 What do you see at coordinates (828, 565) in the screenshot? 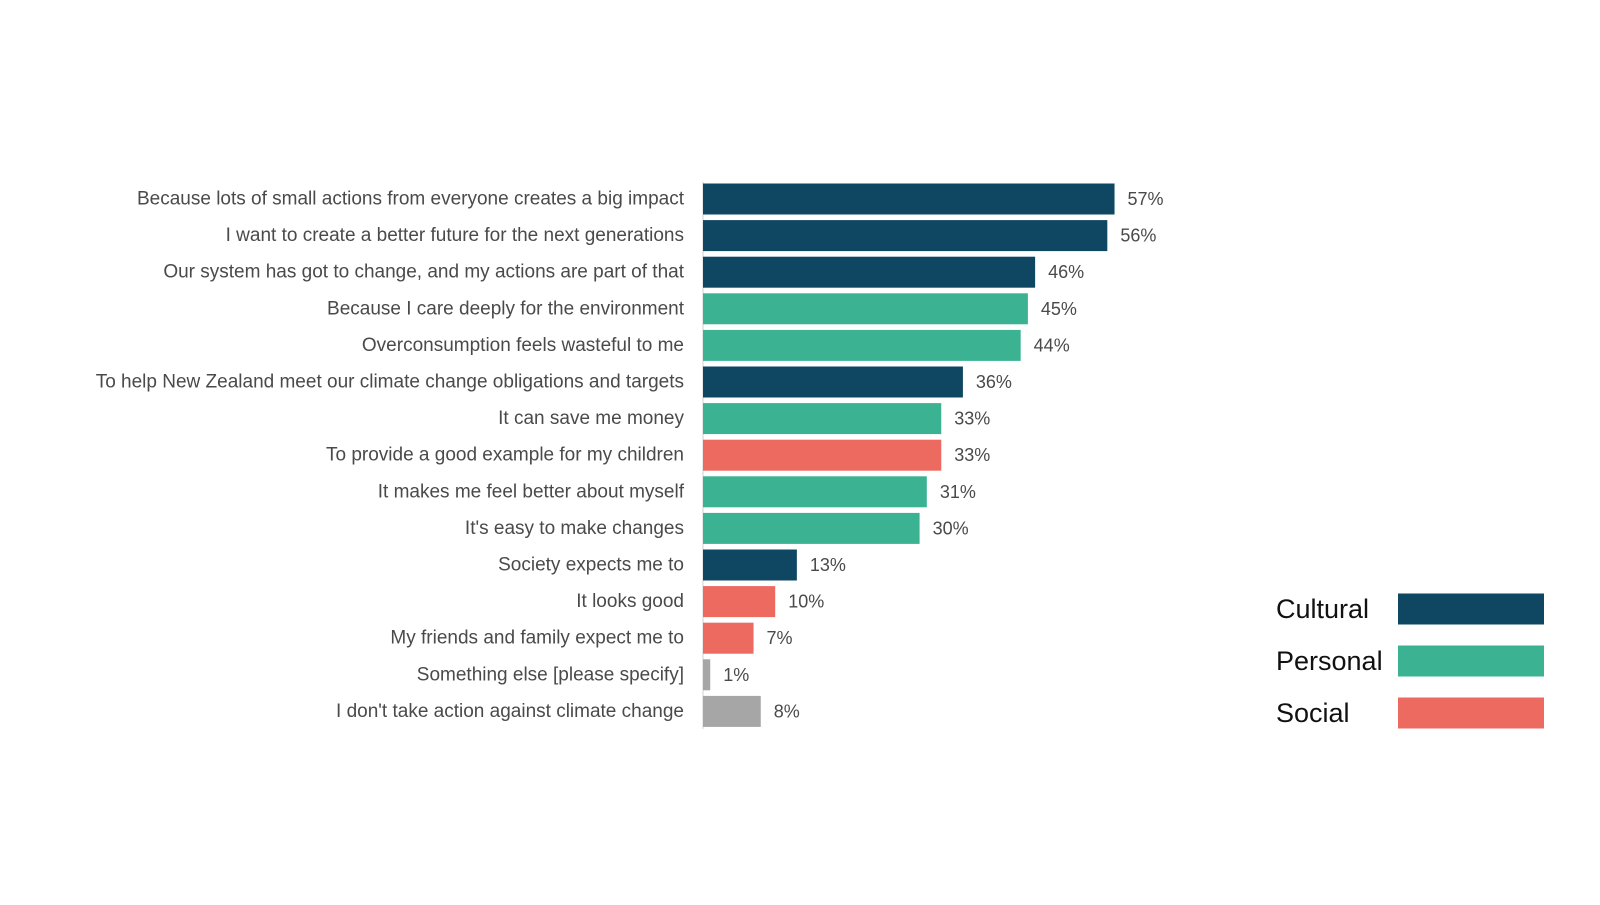
I see `value-label: 13%` at bounding box center [828, 565].